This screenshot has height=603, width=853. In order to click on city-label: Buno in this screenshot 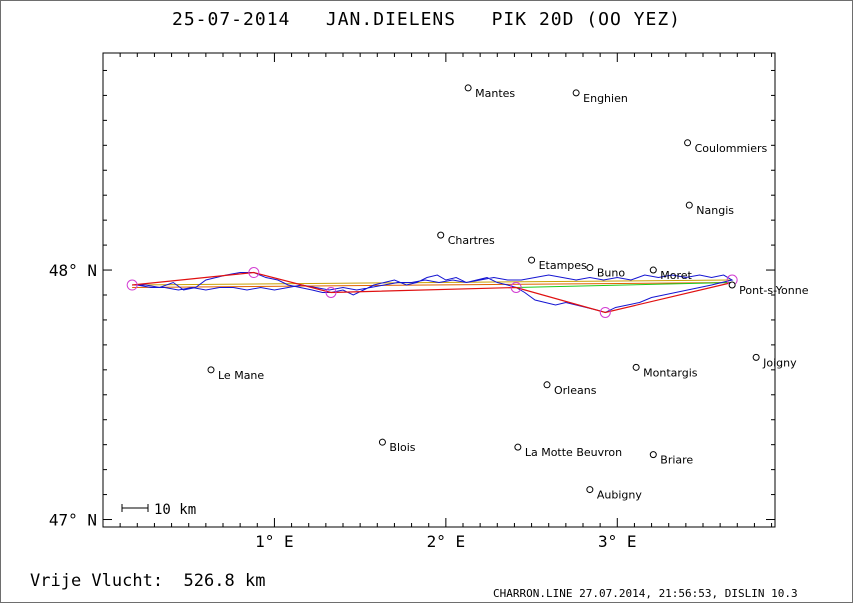, I will do `click(611, 273)`.